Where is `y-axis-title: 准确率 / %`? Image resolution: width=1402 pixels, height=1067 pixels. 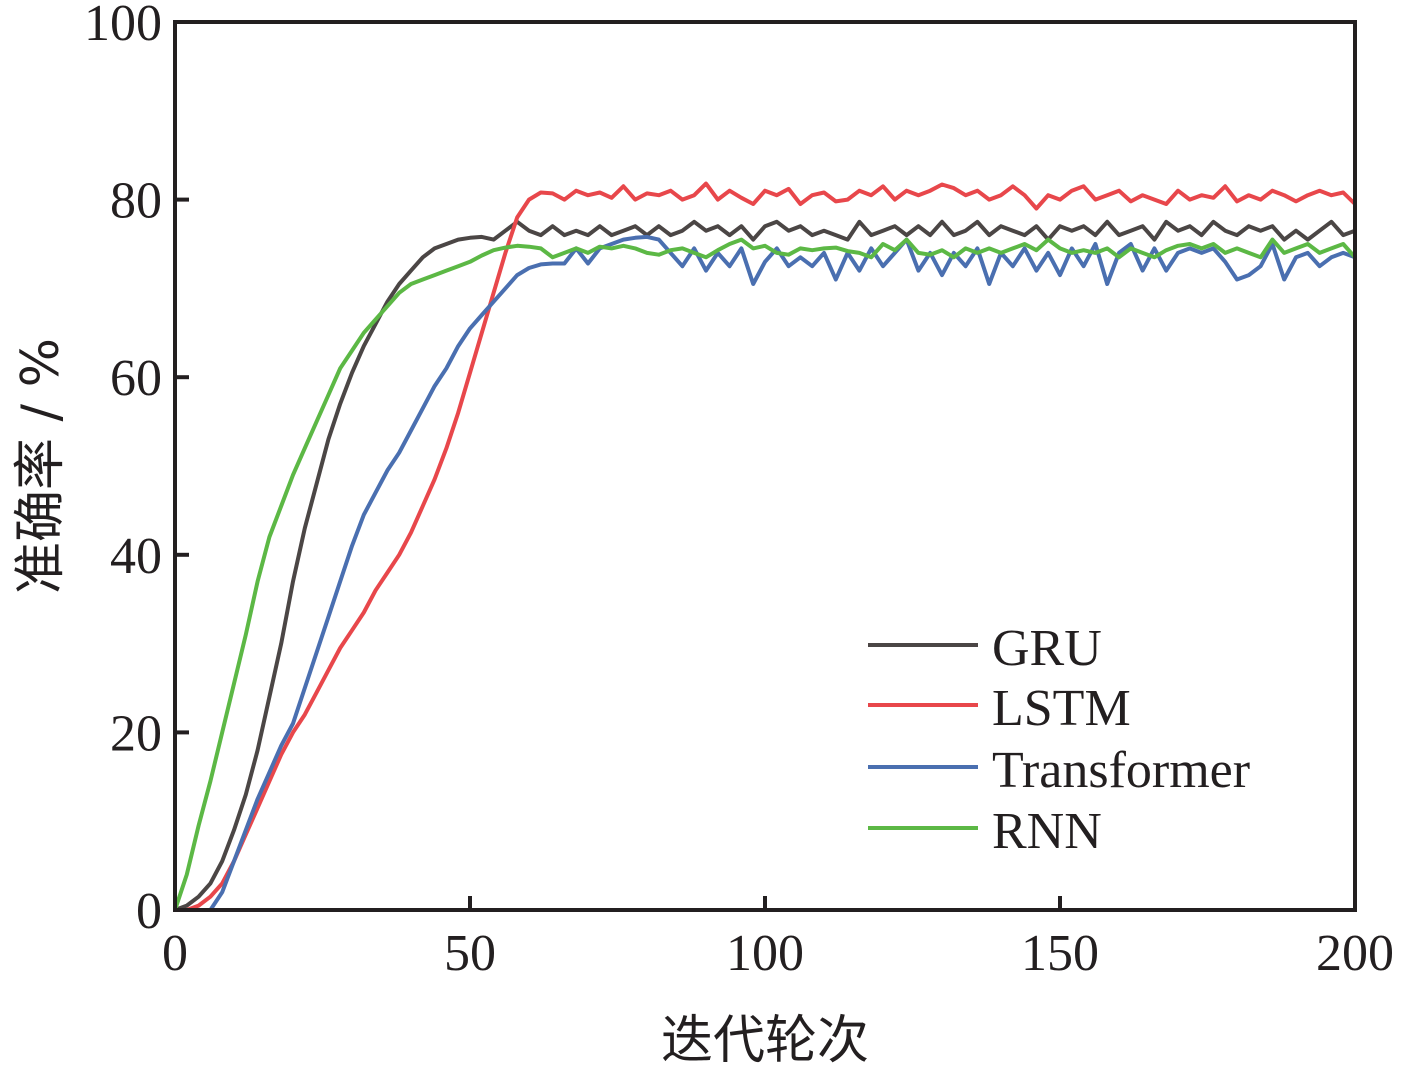 y-axis-title: 准确率 / % is located at coordinates (41, 466).